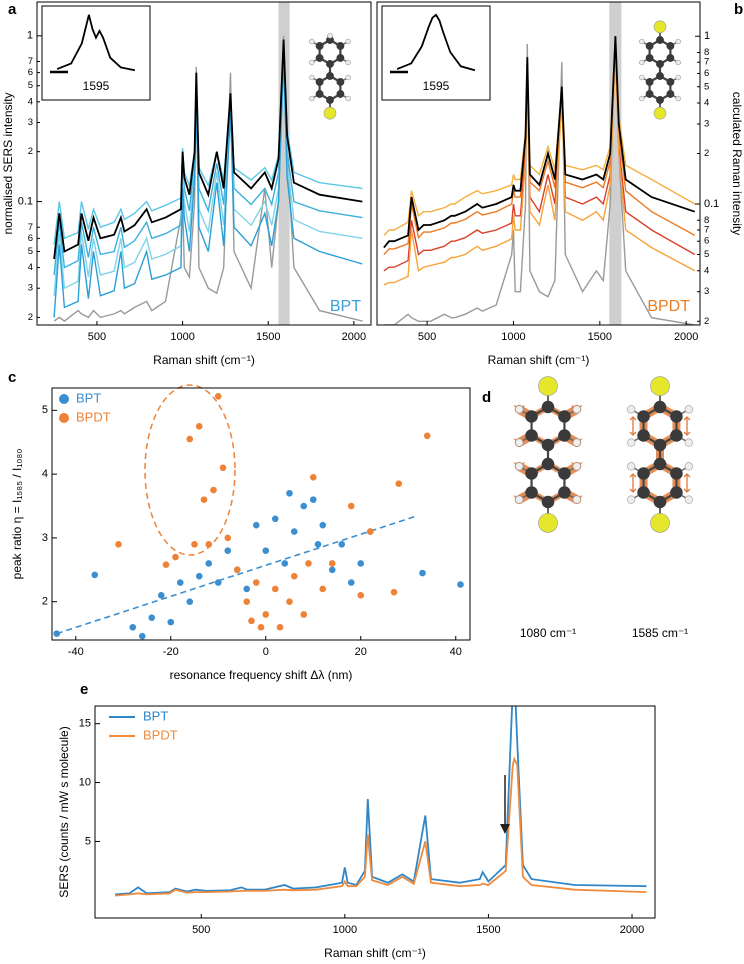  Describe the element at coordinates (64, 811) in the screenshot. I see `y-axis-title: SERS (counts / mW s molecule)` at that location.